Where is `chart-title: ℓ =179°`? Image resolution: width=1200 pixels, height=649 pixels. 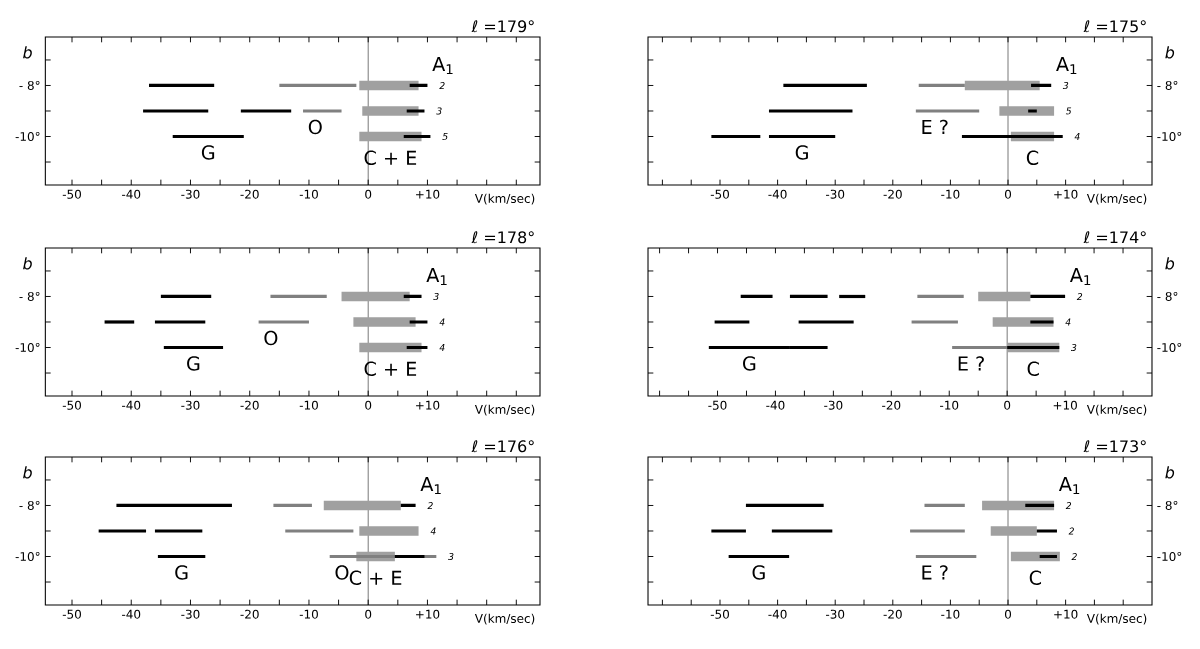 chart-title: ℓ =179° is located at coordinates (502, 26).